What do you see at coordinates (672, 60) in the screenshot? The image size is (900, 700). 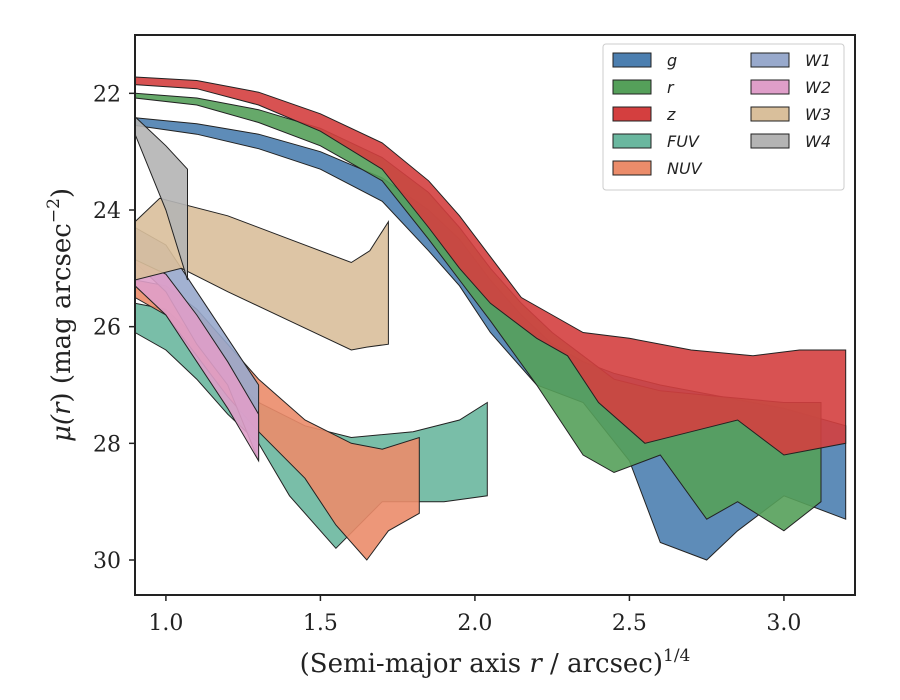 I see `legend-label-g: g` at bounding box center [672, 60].